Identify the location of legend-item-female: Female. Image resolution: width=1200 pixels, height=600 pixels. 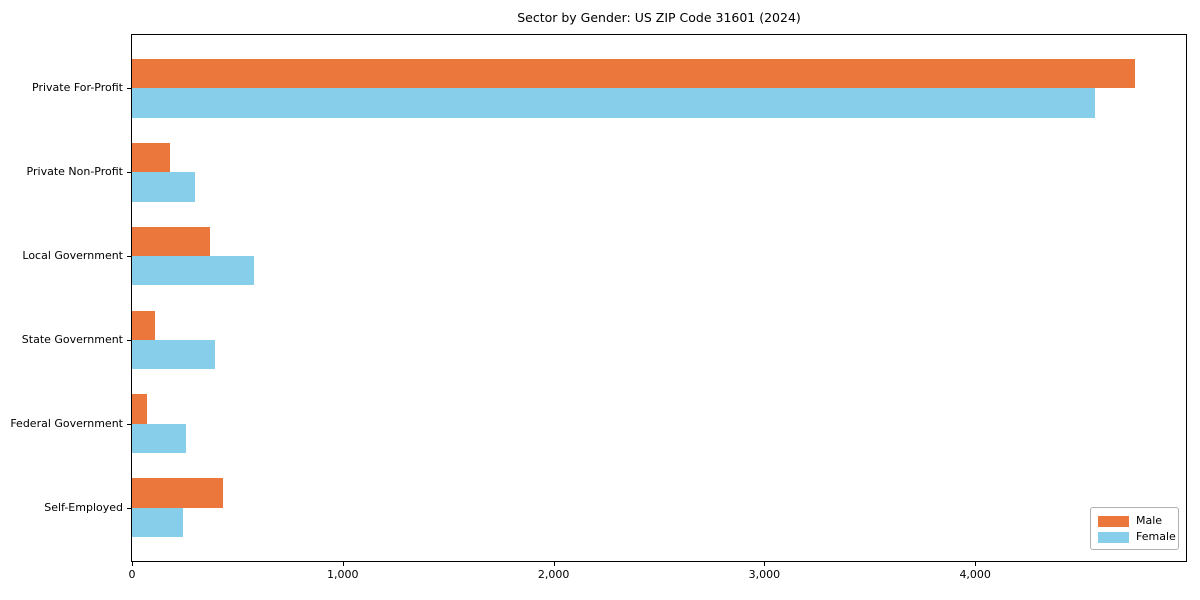
(1137, 537).